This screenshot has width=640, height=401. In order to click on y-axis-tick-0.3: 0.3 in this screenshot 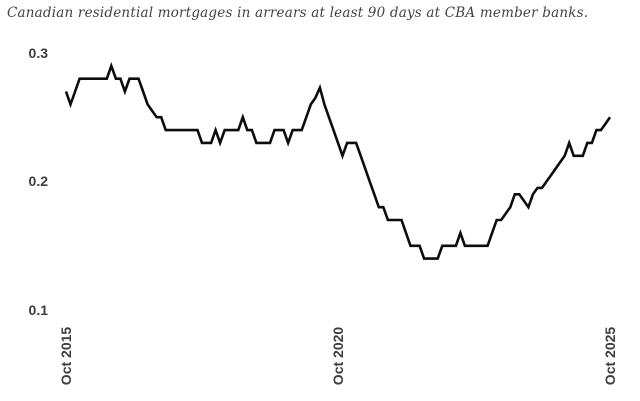, I will do `click(38, 53)`.